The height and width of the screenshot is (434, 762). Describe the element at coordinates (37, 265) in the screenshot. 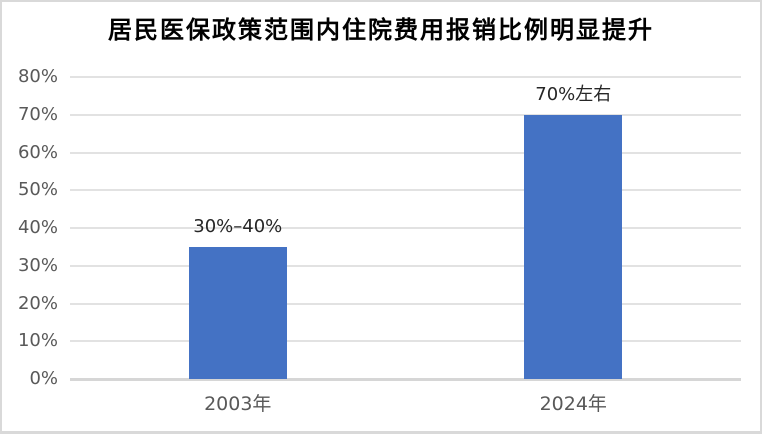

I see `y-axis-tick-label: 30%` at that location.